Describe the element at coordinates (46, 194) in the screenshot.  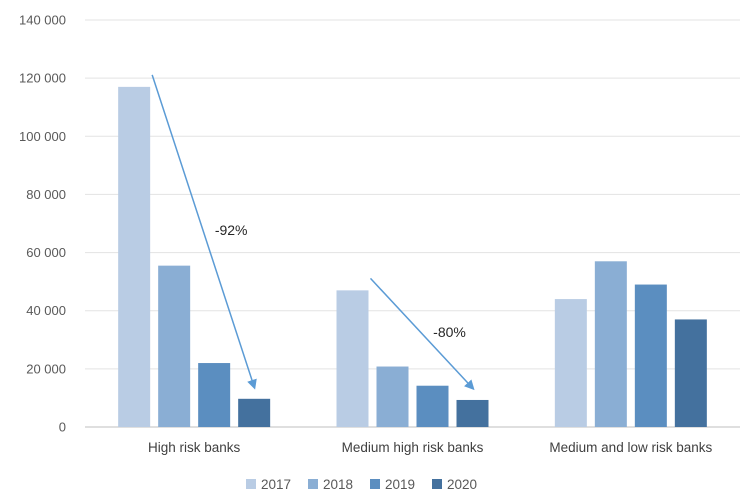
I see `y-tick-label: 80 000` at that location.